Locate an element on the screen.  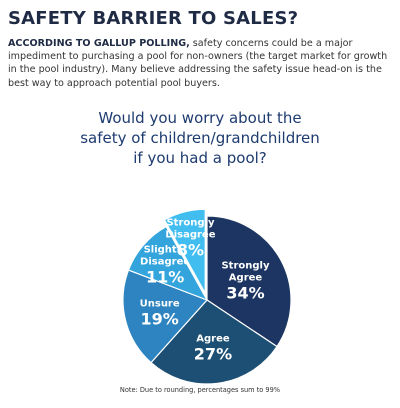
pie-slice-strongly-disagree is located at coordinates (184, 252).